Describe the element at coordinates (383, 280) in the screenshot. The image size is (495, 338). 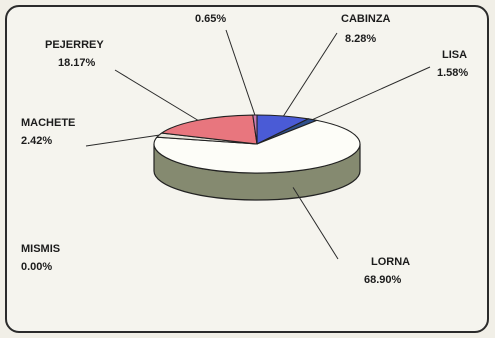
I see `label-lorna-value: 68.90%` at that location.